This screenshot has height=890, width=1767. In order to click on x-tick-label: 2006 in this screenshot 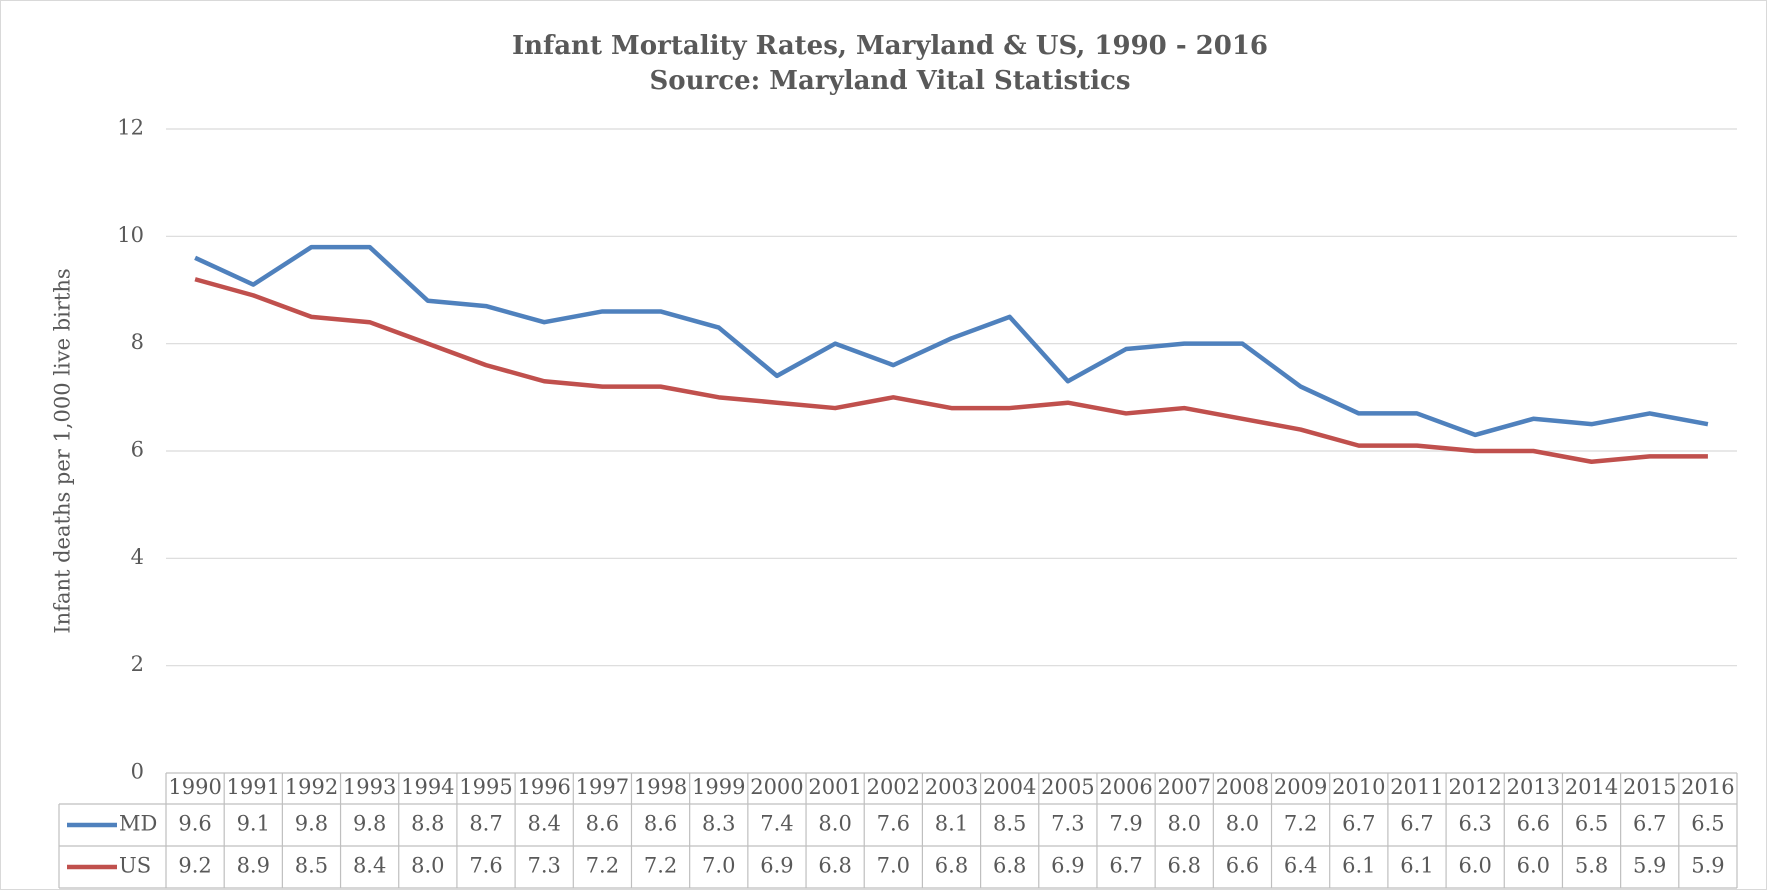, I will do `click(1125, 787)`.